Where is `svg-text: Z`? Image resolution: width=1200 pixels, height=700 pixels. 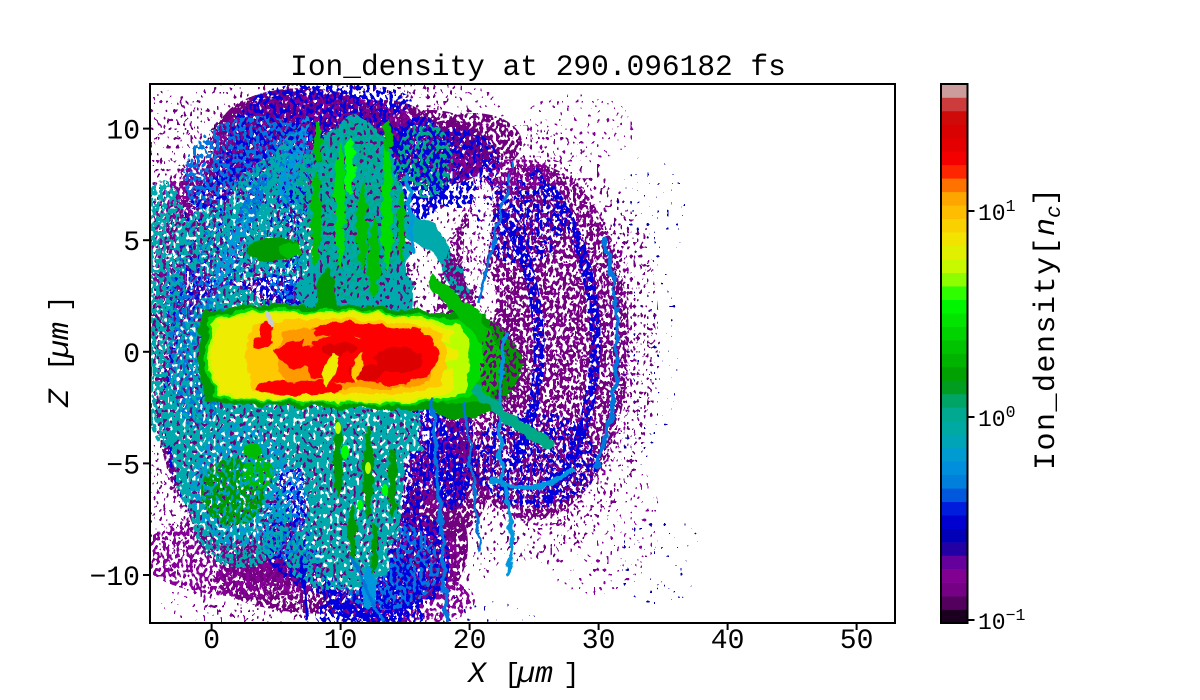
svg-text: Z is located at coordinates (61, 398).